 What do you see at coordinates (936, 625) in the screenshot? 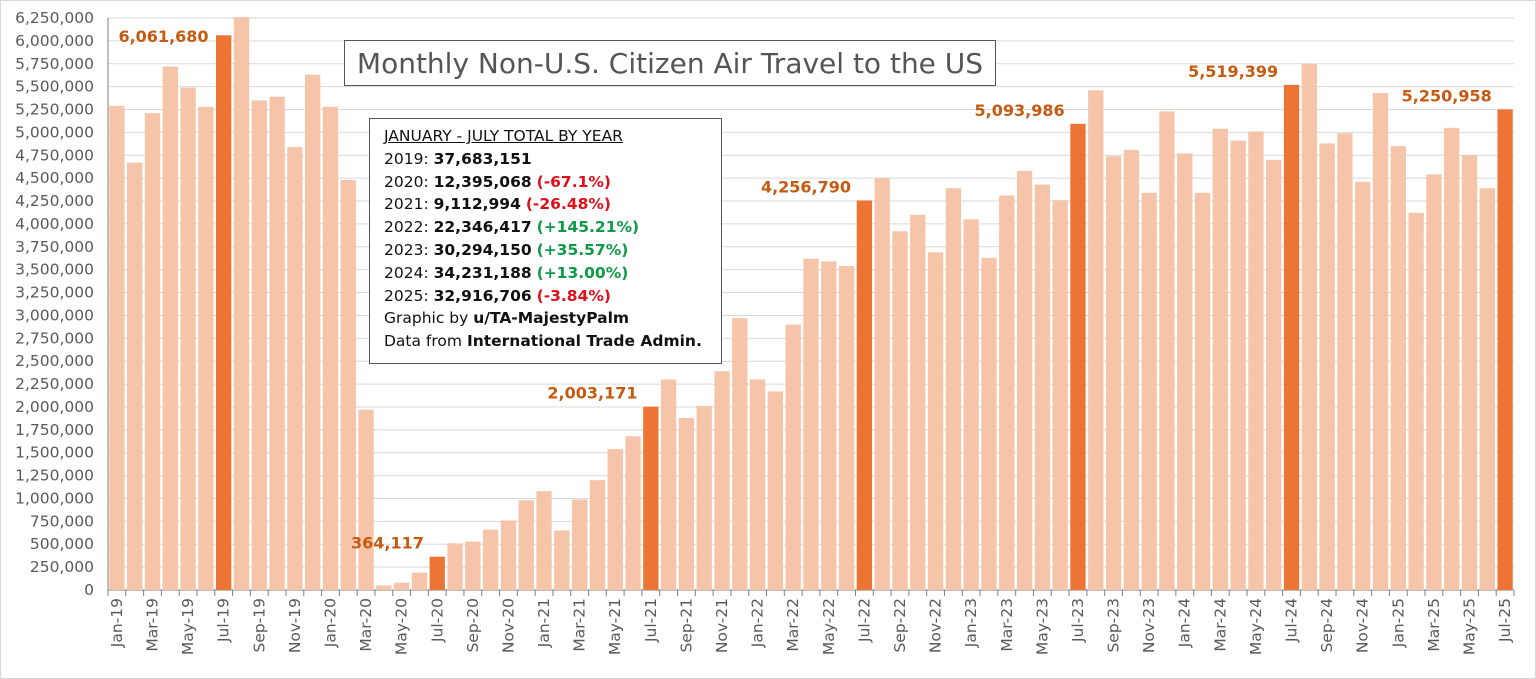
I see `x-tick-label: Nov-22` at bounding box center [936, 625].